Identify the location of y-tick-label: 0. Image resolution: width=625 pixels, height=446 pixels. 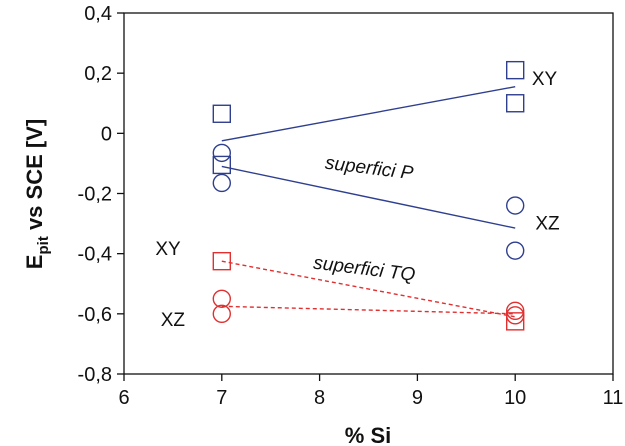
(106, 134).